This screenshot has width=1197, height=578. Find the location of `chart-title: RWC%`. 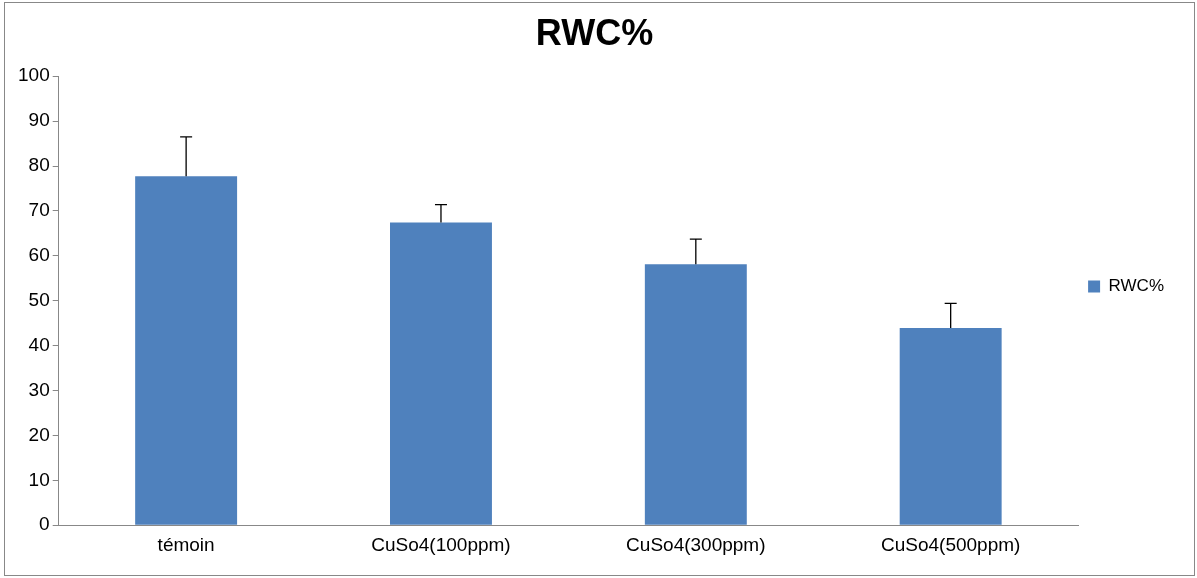

chart-title: RWC% is located at coordinates (594, 32).